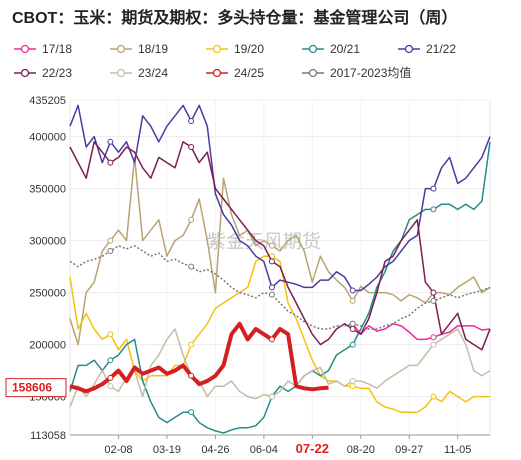 The image size is (521, 460). I want to click on legend-label: 21/22, so click(441, 49).